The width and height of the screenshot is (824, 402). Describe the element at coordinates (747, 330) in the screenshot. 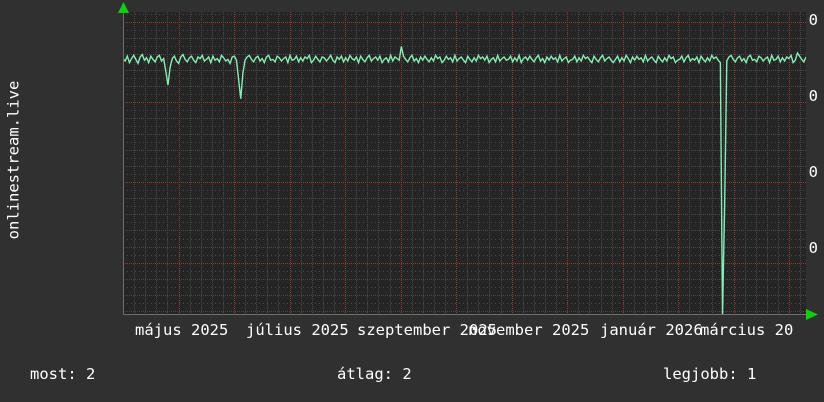

I see `x-tick-label-5: március 20` at that location.